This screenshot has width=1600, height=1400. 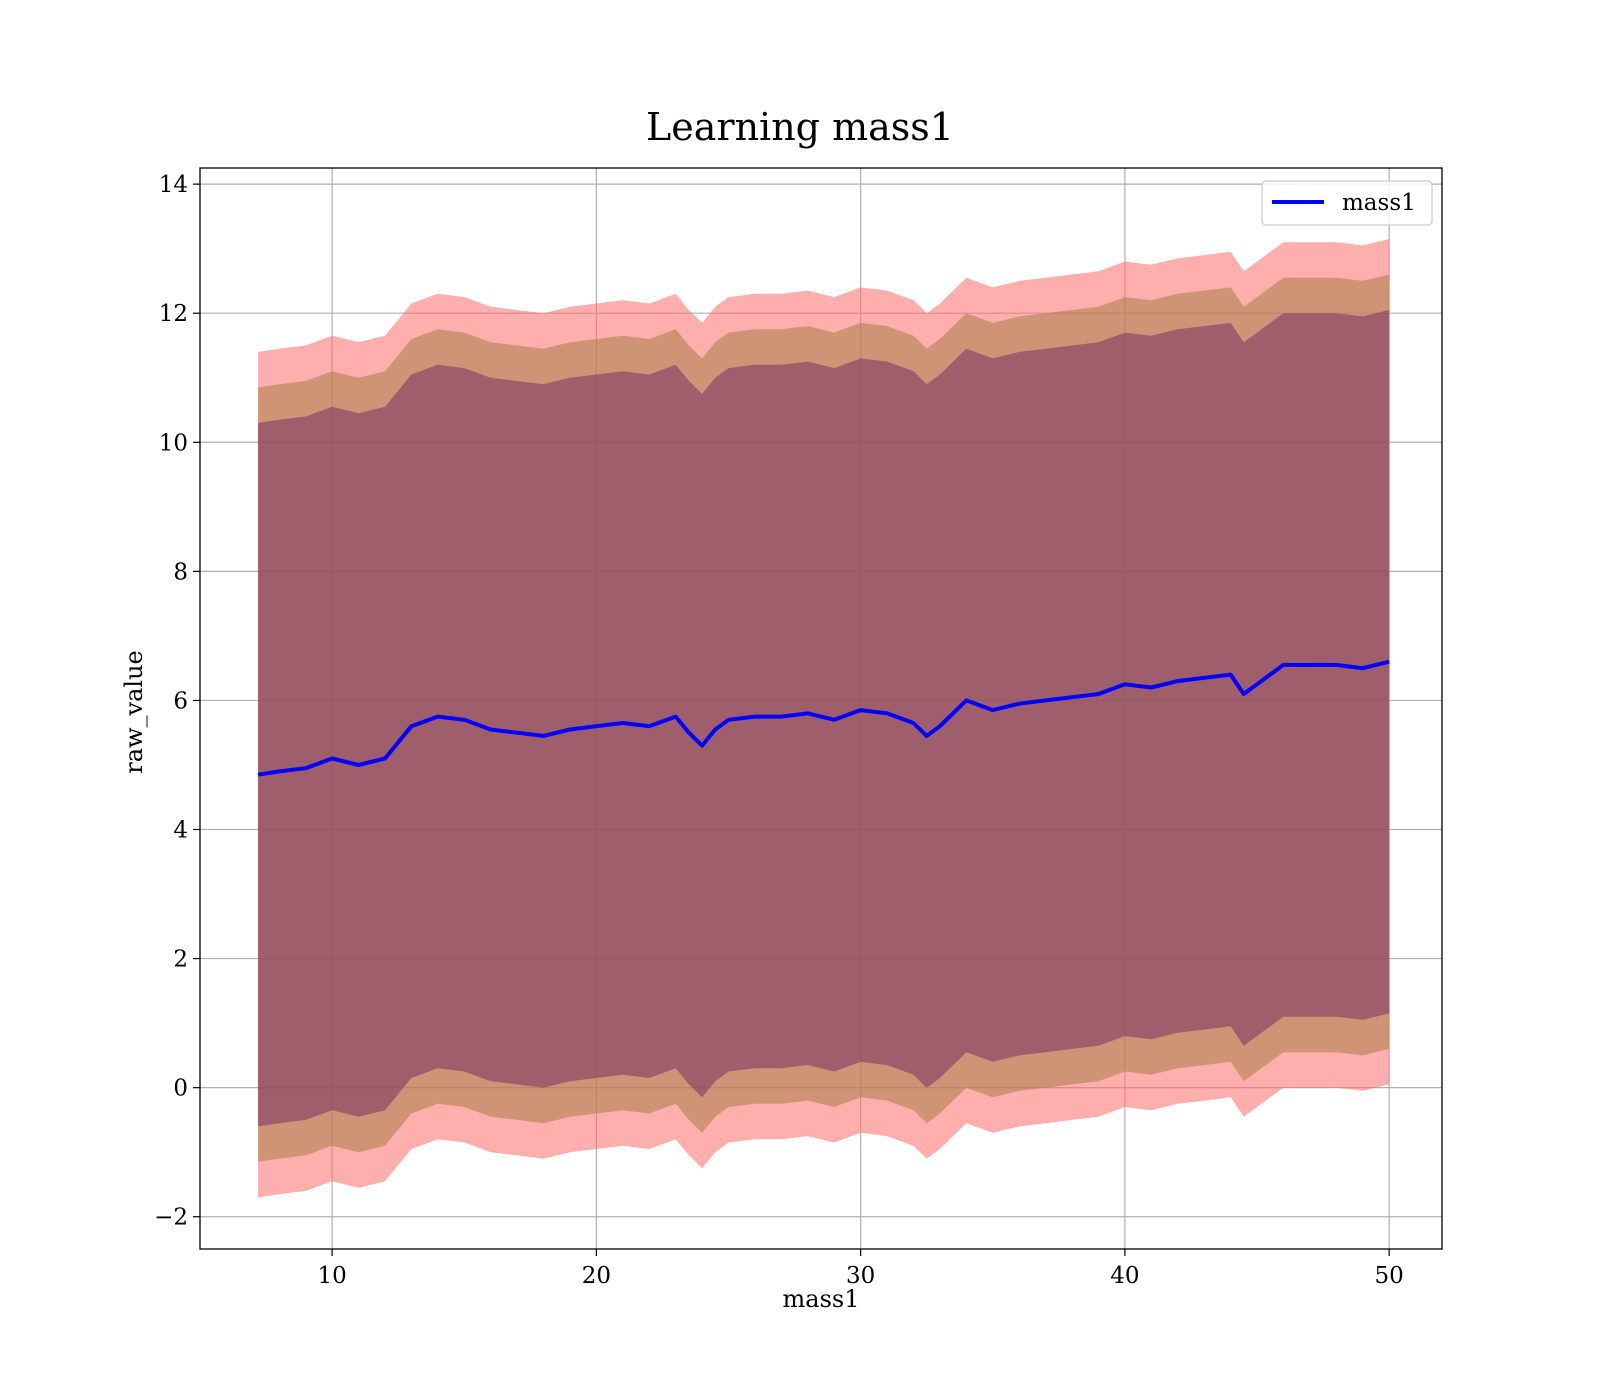 I want to click on x-tick-label: 30, so click(x=860, y=1276).